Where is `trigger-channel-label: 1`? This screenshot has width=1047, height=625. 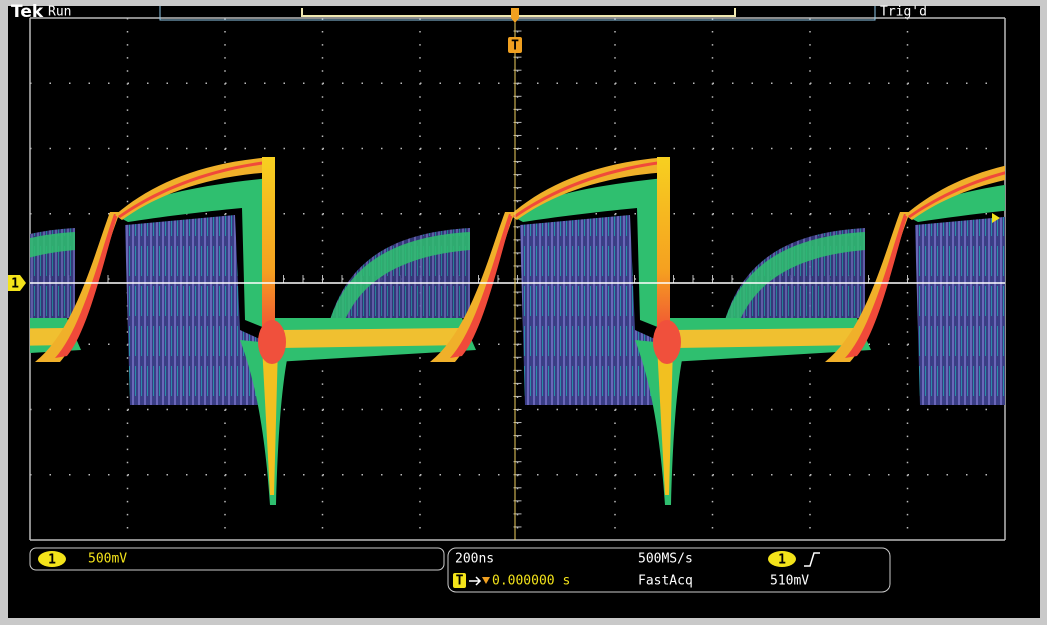
trigger-channel-label: 1 is located at coordinates (782, 560).